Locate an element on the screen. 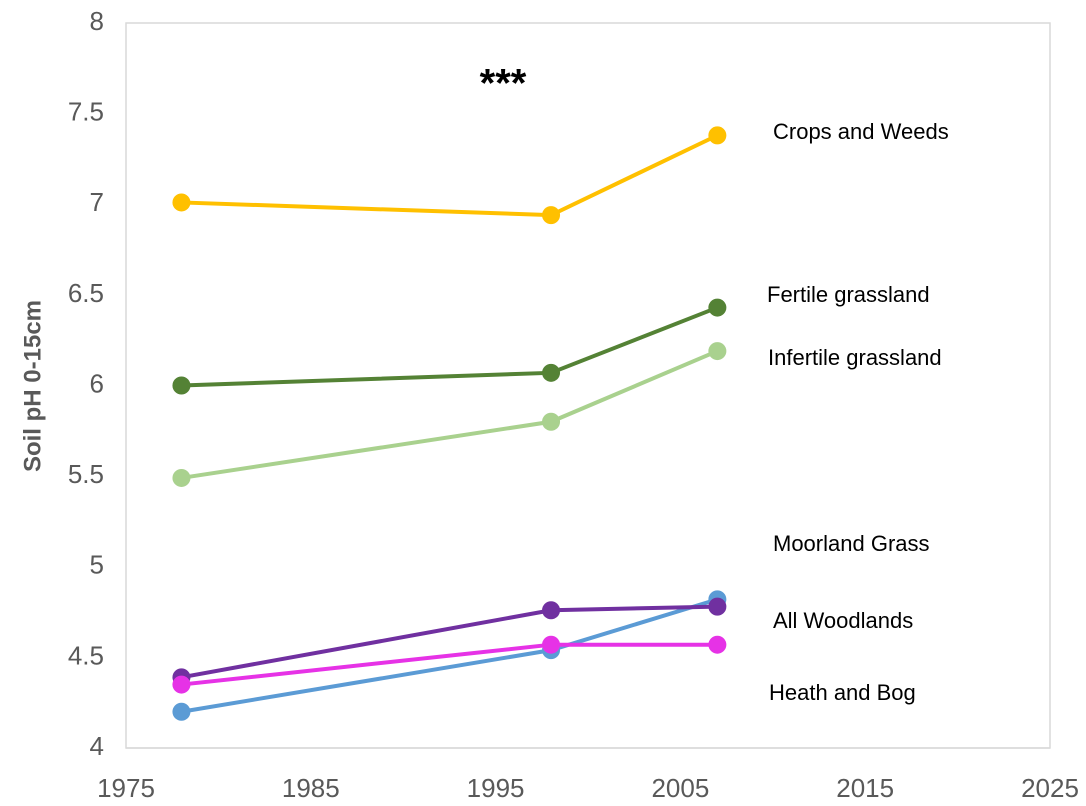  series-label: Infertile grassland is located at coordinates (855, 357).